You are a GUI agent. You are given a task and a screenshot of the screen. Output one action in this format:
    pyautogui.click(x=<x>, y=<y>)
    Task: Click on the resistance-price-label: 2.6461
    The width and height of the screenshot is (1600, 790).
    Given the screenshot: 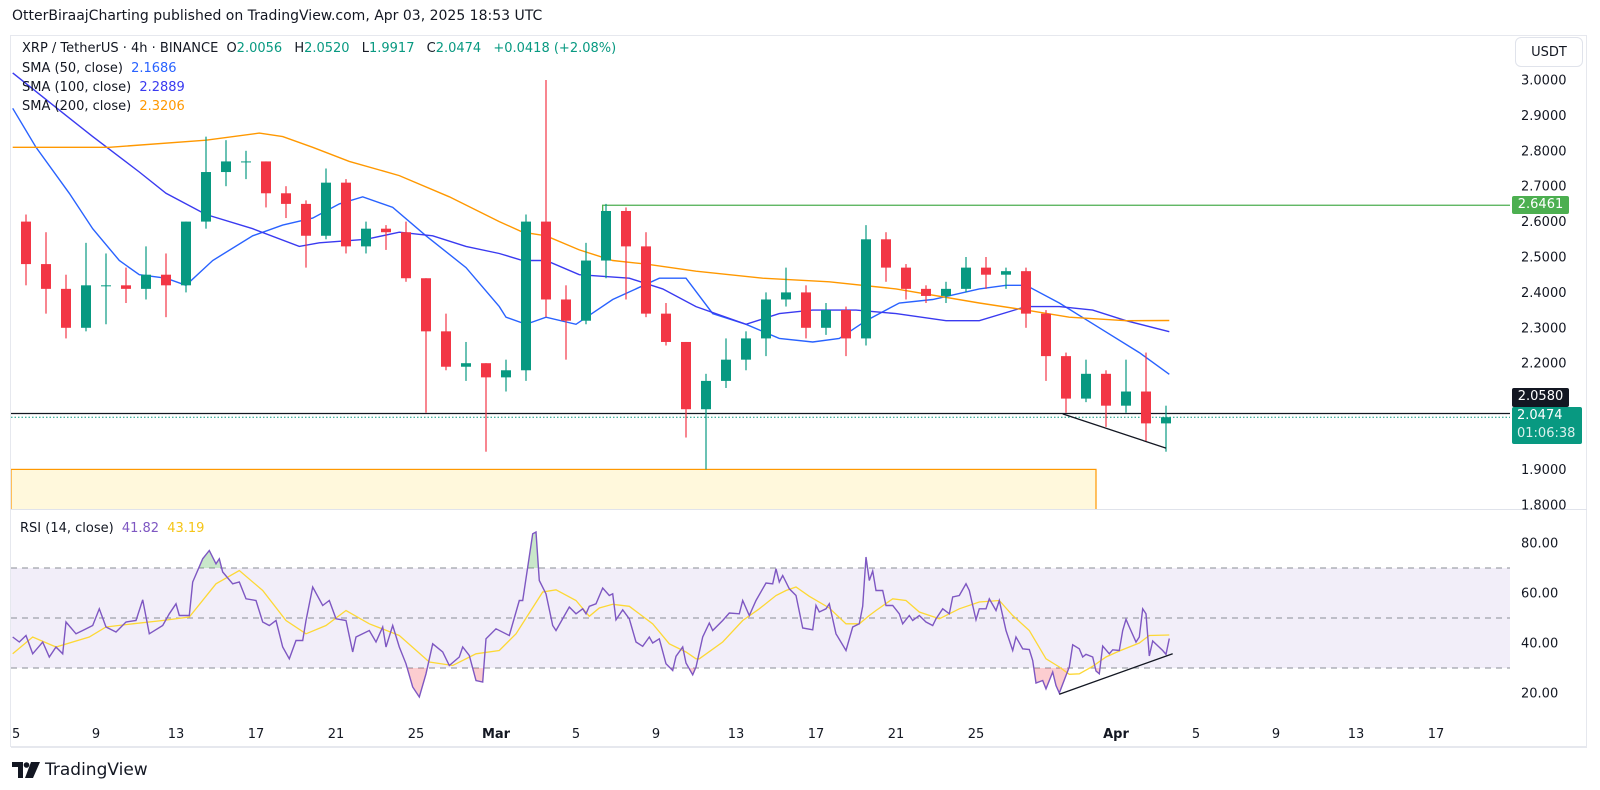 What is the action you would take?
    pyautogui.click(x=1540, y=205)
    